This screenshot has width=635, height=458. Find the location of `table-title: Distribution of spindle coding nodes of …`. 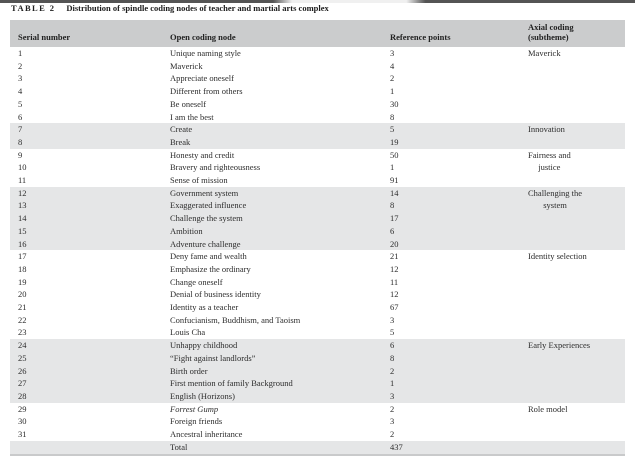

table-title: Distribution of spindle coding nodes of … is located at coordinates (197, 8).